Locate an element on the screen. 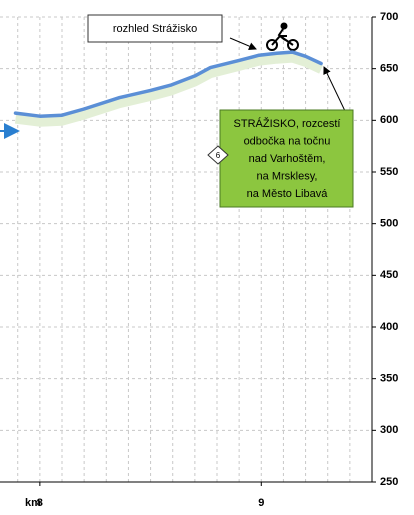  x-tick-label: 9 is located at coordinates (261, 503).